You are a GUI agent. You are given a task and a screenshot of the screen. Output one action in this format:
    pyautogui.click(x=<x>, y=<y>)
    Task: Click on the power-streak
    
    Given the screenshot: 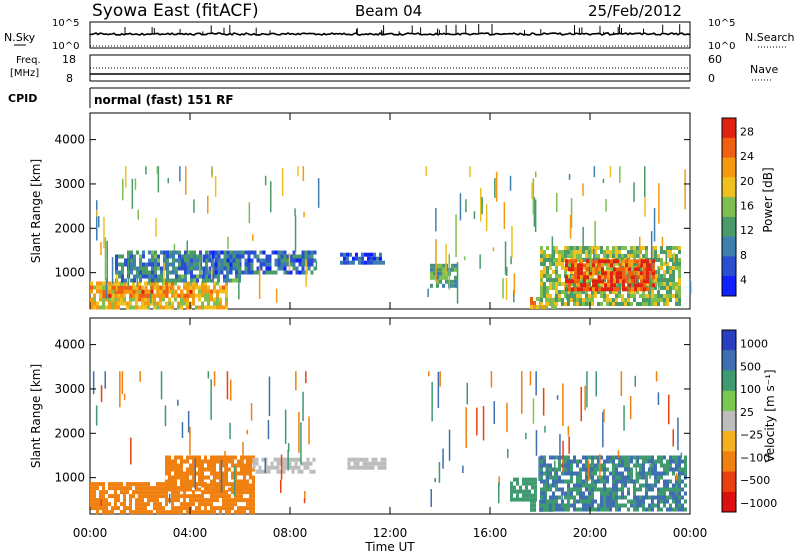 What is the action you would take?
    pyautogui.click(x=627, y=282)
    